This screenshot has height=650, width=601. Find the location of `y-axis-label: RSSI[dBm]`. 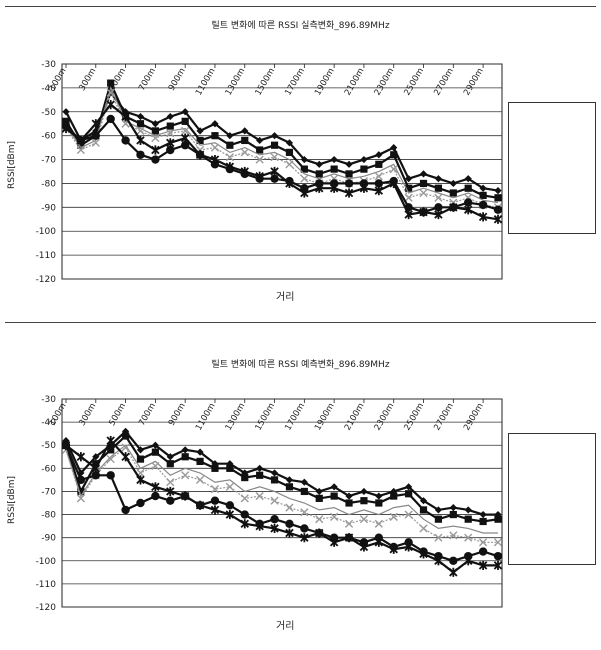

y-axis-label: RSSI[dBm] is located at coordinates (12, 500).